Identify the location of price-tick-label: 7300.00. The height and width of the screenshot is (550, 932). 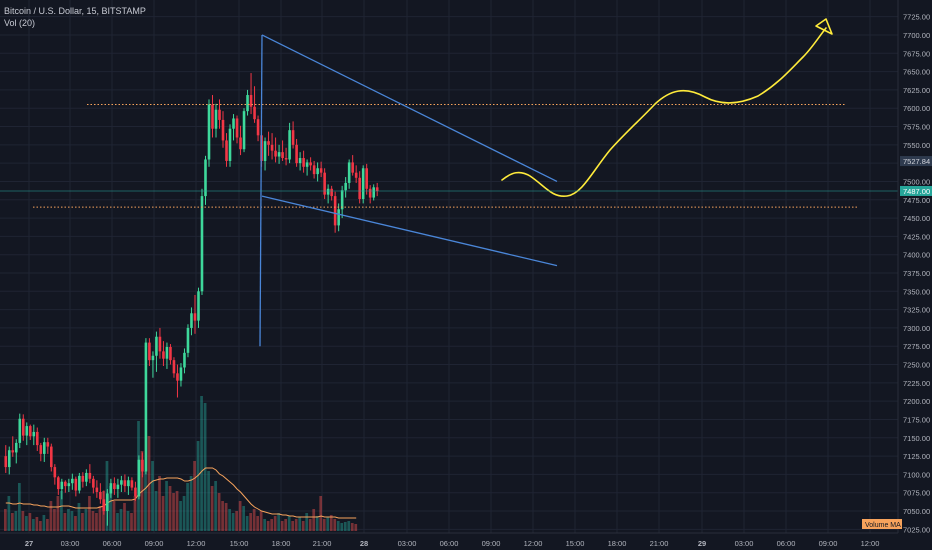
(916, 328).